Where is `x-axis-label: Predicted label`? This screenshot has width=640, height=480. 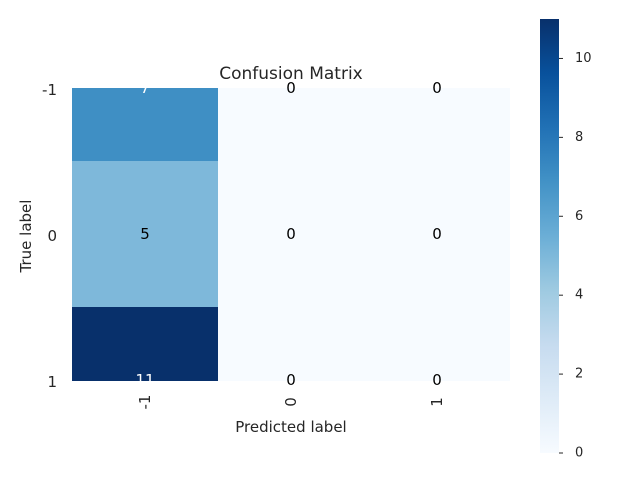
x-axis-label: Predicted label is located at coordinates (290, 427).